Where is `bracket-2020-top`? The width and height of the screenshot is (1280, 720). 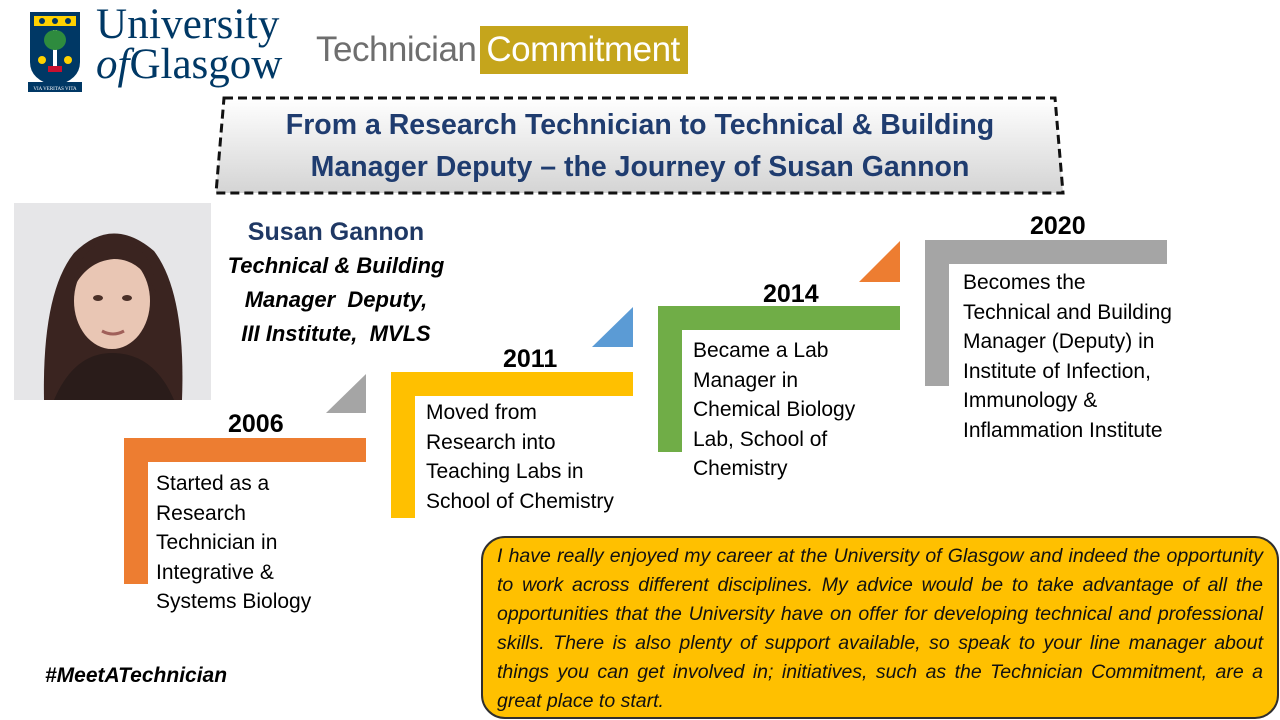
bracket-2020-top is located at coordinates (1046, 252).